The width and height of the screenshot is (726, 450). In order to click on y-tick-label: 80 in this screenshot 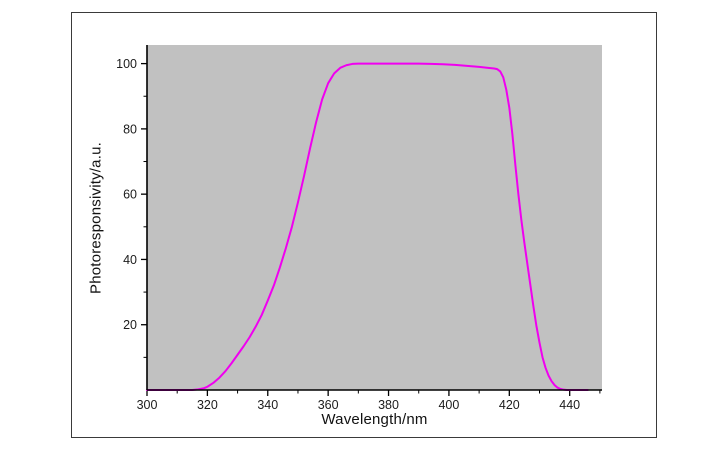, I will do `click(130, 129)`.